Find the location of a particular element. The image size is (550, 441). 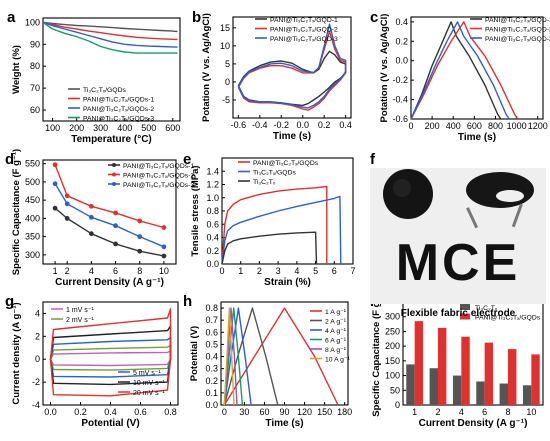

x-tick-label-d: 4 is located at coordinates (91, 271).